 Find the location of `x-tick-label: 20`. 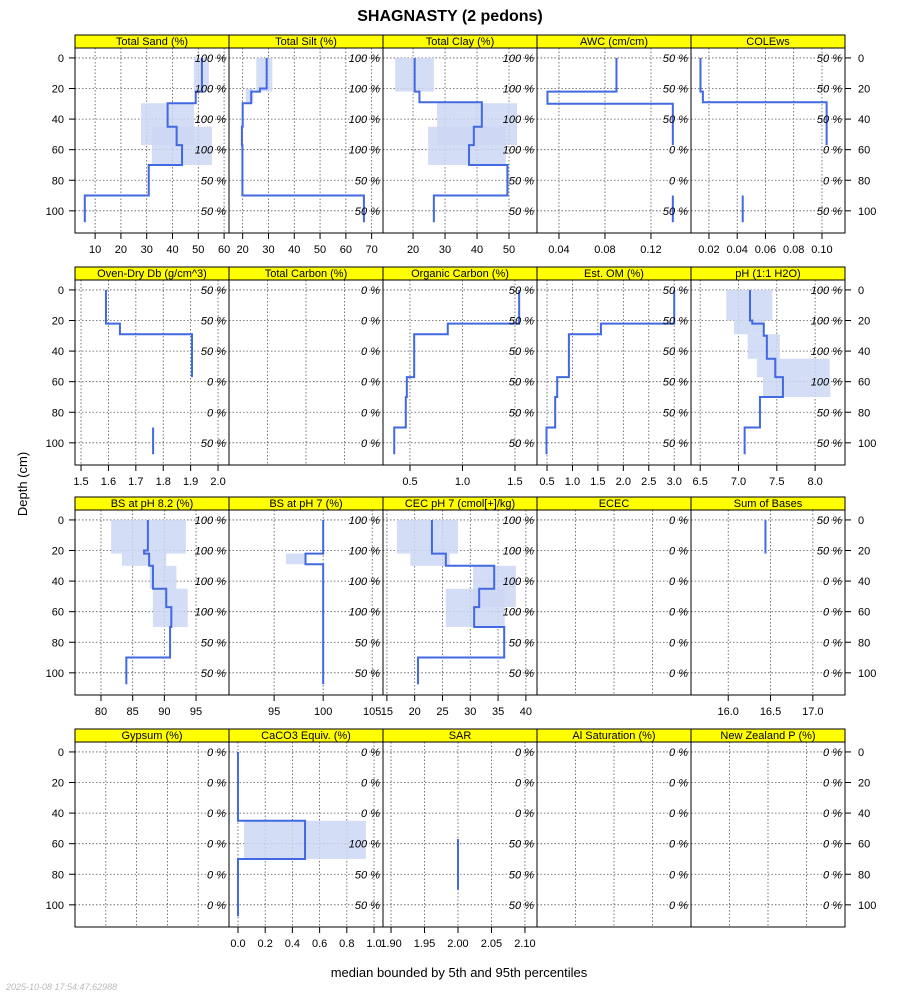

x-tick-label: 20 is located at coordinates (415, 712).